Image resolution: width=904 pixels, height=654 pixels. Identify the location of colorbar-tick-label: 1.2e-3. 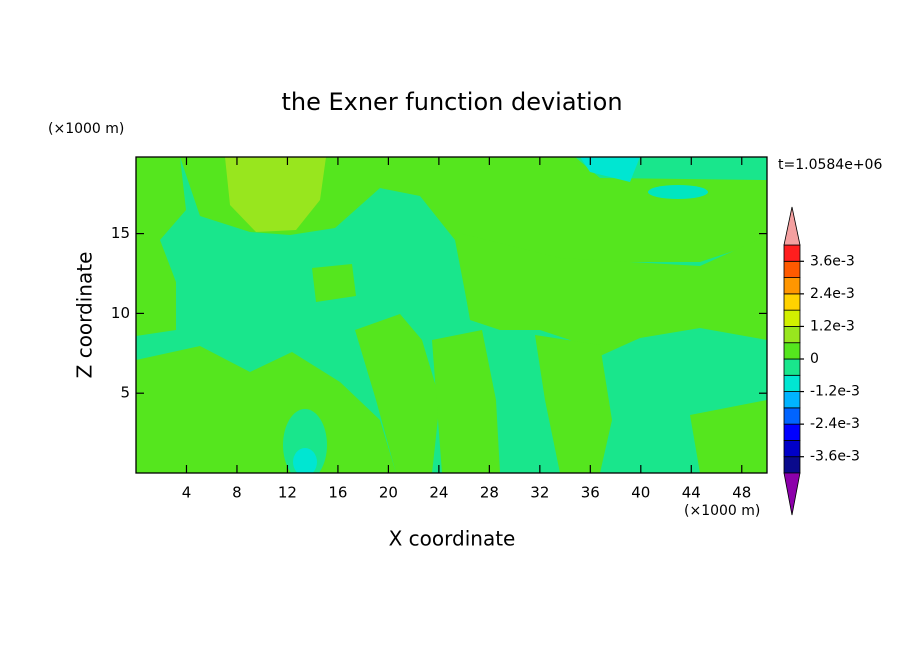
(832, 326).